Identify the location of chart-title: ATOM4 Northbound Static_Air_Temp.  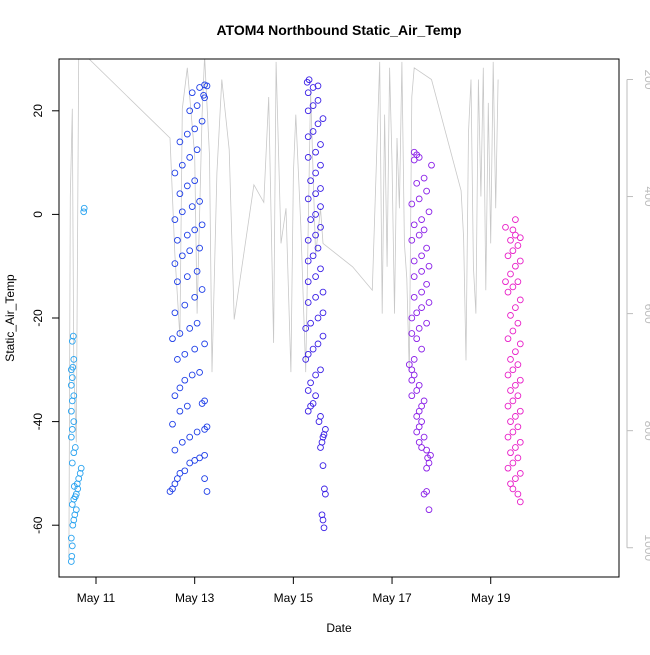
(338, 30).